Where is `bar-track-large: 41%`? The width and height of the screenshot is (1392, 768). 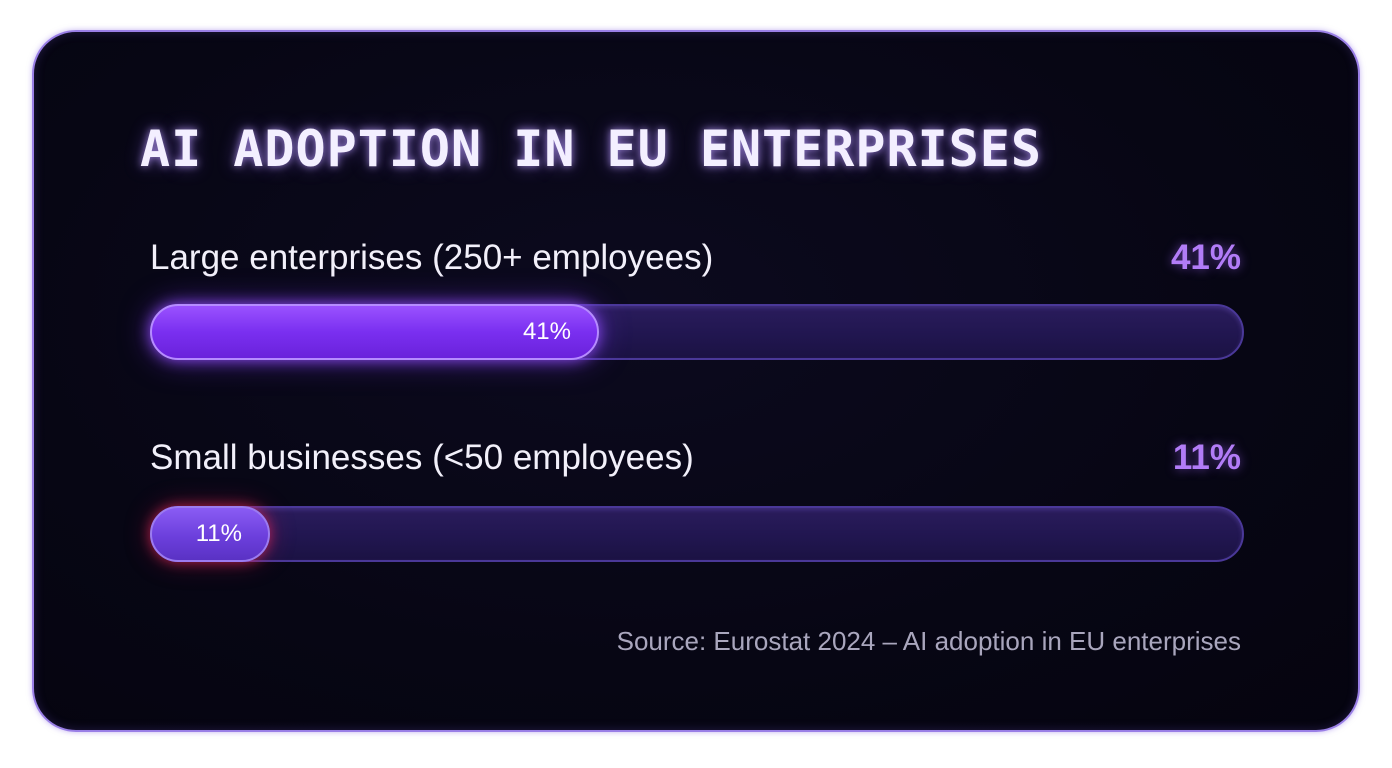 bar-track-large: 41% is located at coordinates (697, 332).